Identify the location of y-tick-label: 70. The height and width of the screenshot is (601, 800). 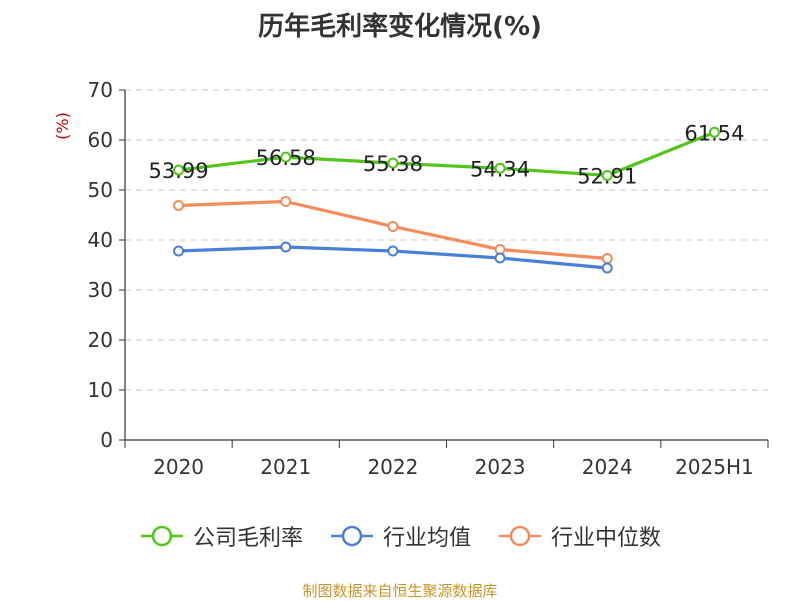
(100, 90).